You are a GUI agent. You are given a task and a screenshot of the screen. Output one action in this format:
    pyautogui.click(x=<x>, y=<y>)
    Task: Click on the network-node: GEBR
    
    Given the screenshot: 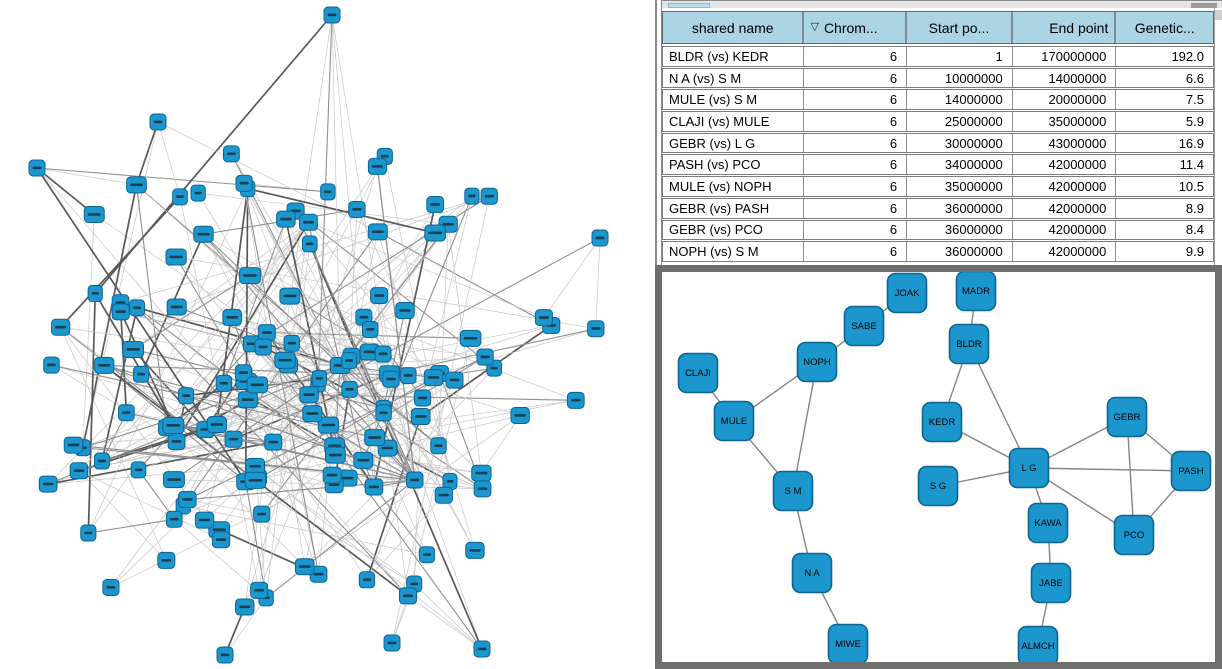 What is the action you would take?
    pyautogui.click(x=1127, y=417)
    